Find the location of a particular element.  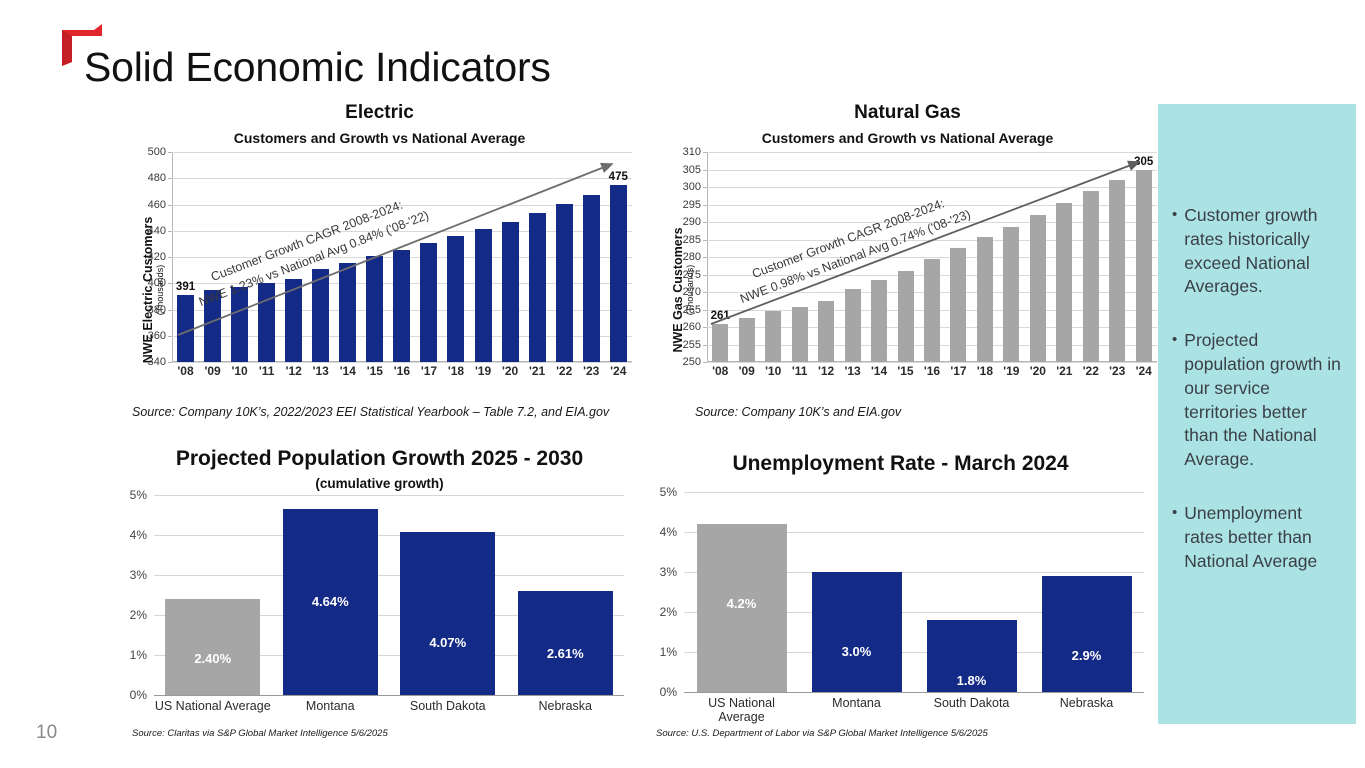

bar-column: 475 is located at coordinates (618, 257).